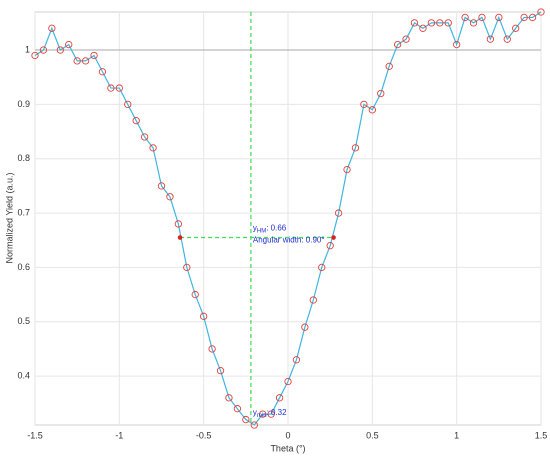 Image resolution: width=550 pixels, height=462 pixels. What do you see at coordinates (23, 375) in the screenshot?
I see `y-tick-label: 0.4` at bounding box center [23, 375].